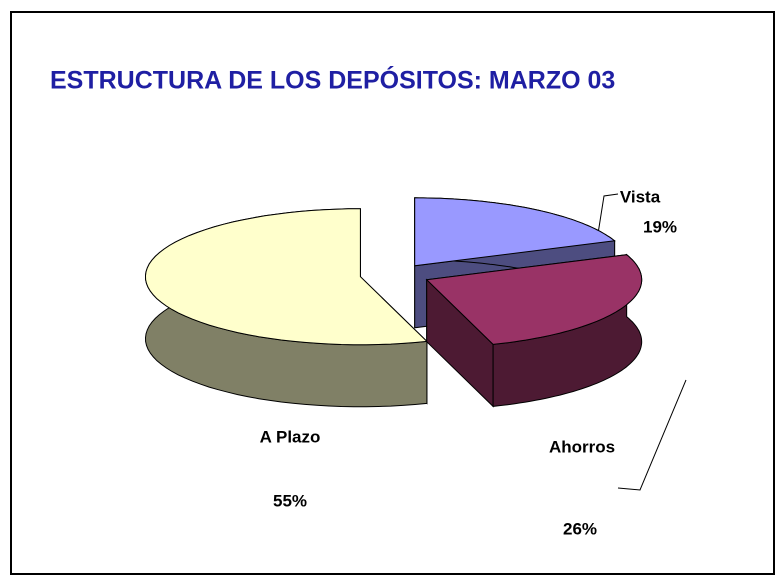 The width and height of the screenshot is (784, 583). Describe the element at coordinates (580, 528) in the screenshot. I see `value-label: 26%` at that location.